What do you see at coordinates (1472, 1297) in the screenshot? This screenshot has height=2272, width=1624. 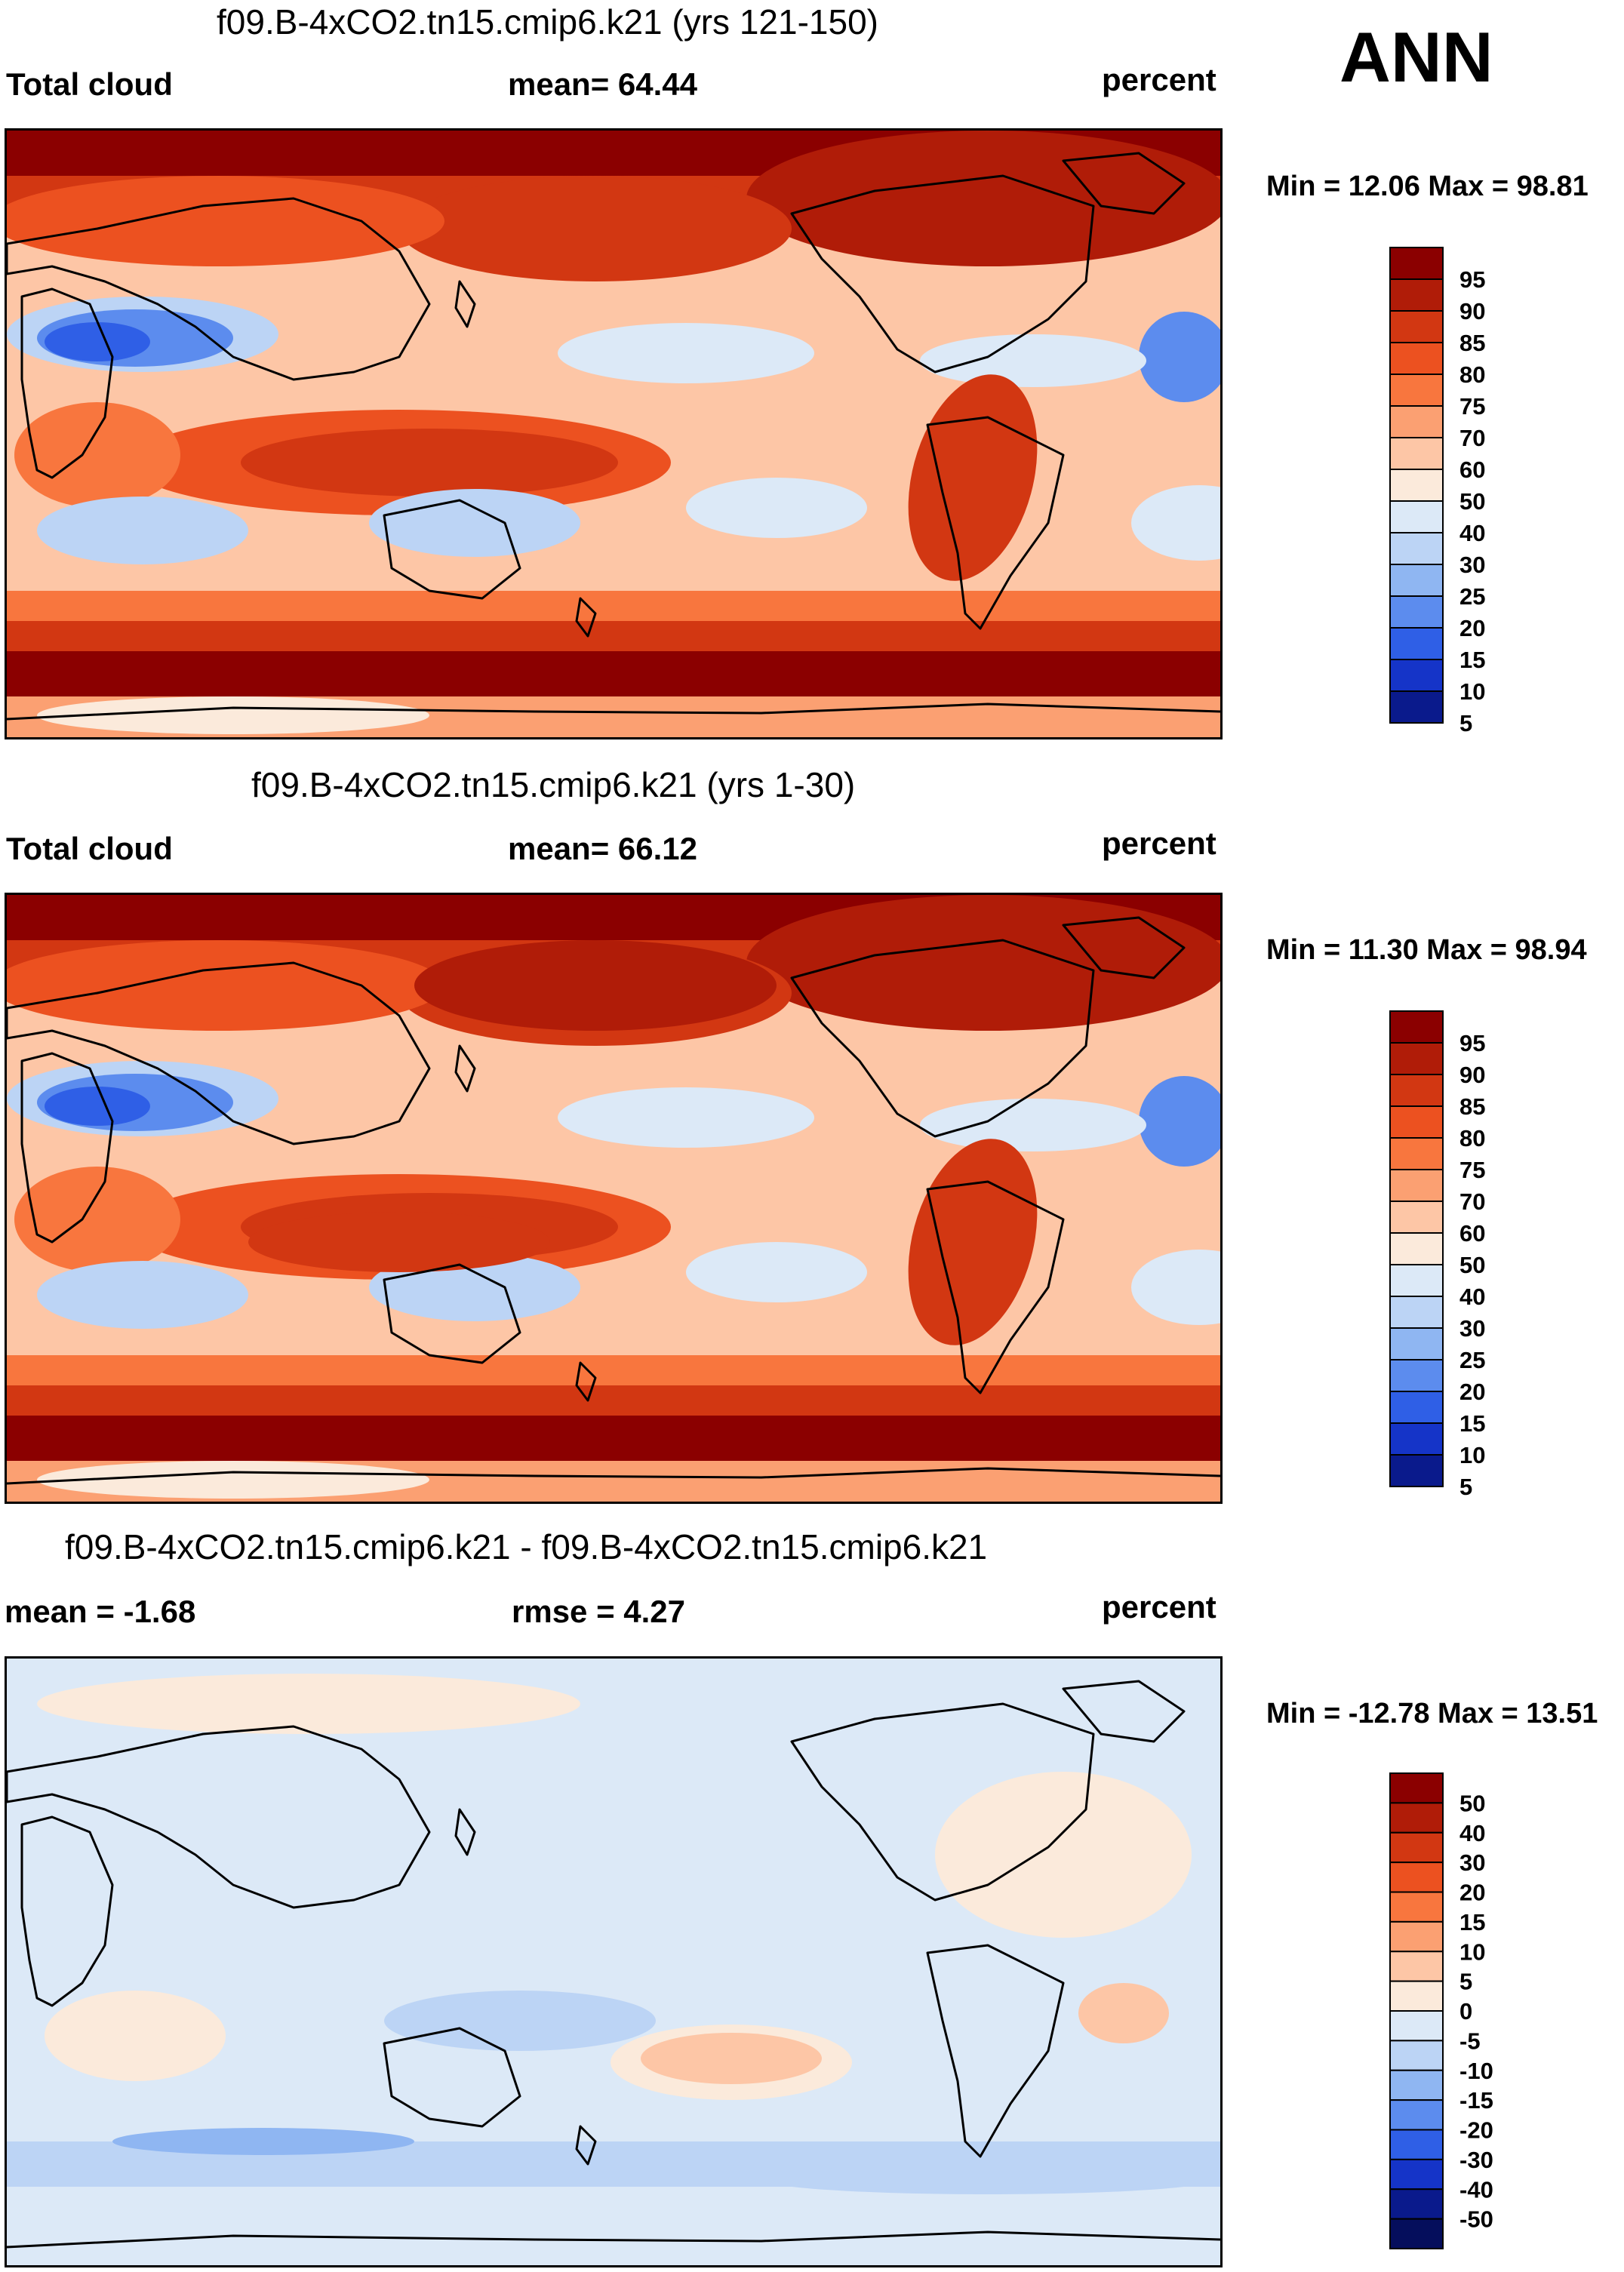 I see `colorbar-tick-label: 40` at bounding box center [1472, 1297].